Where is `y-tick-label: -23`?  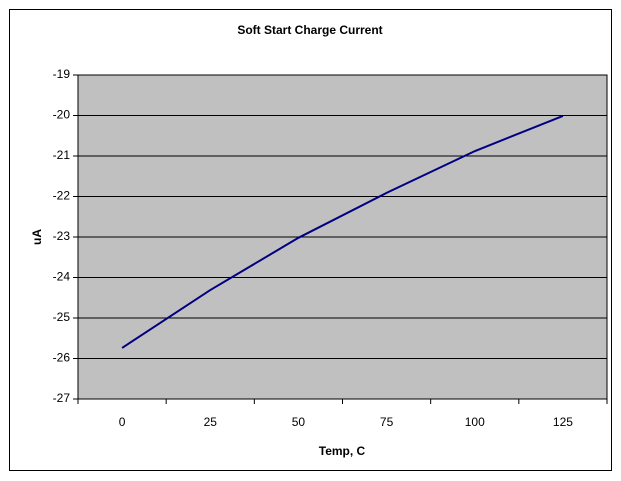
y-tick-label: -23 is located at coordinates (62, 236).